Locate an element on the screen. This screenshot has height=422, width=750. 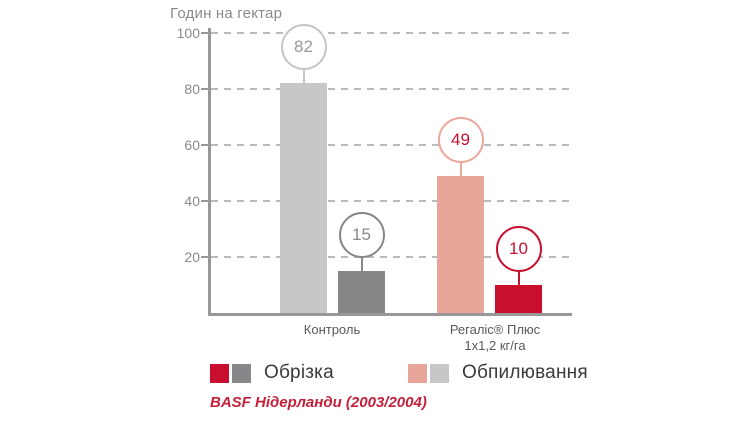
value-badge-10: 10 is located at coordinates (518, 249).